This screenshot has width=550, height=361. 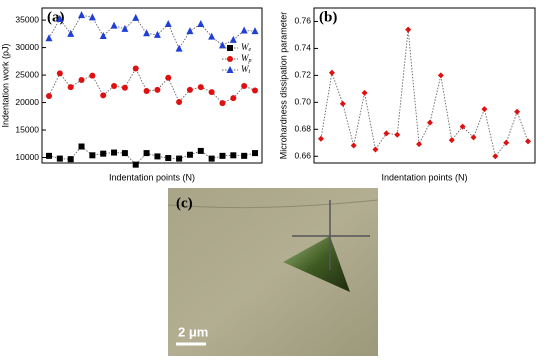 I want to click on legend-label: We, so click(x=246, y=47).